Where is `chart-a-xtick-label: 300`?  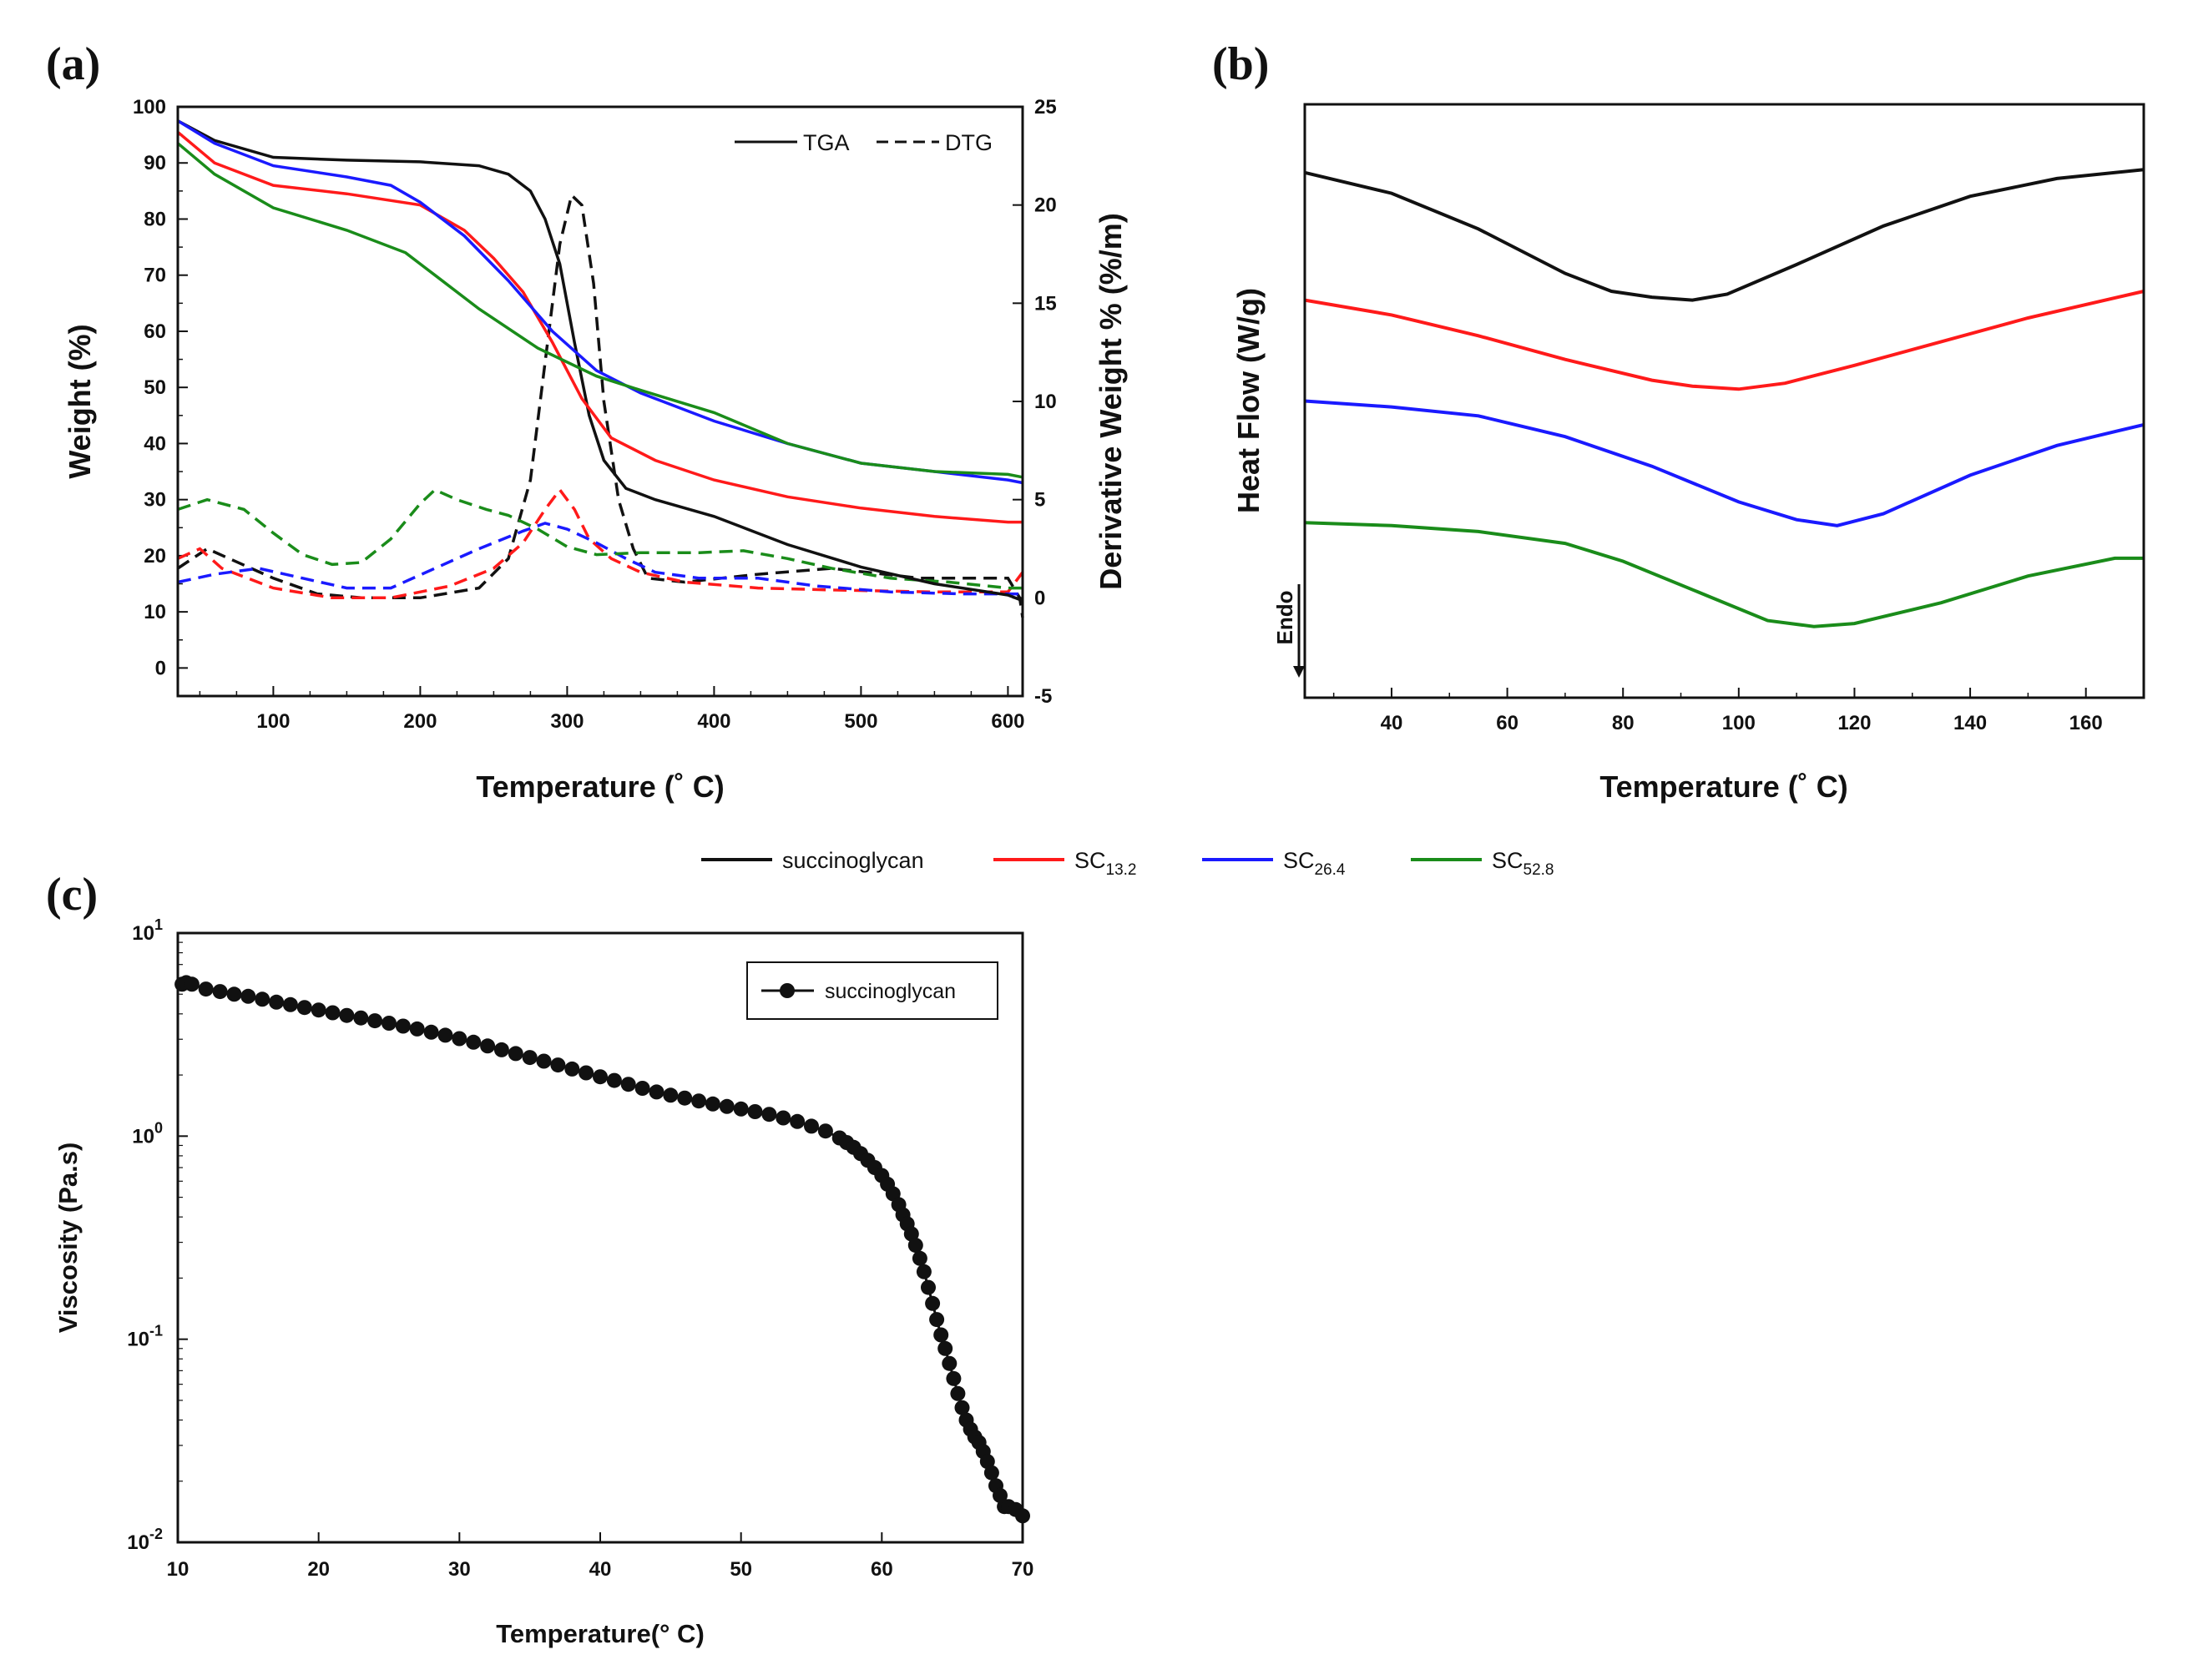 chart-a-xtick-label: 300 is located at coordinates (567, 721).